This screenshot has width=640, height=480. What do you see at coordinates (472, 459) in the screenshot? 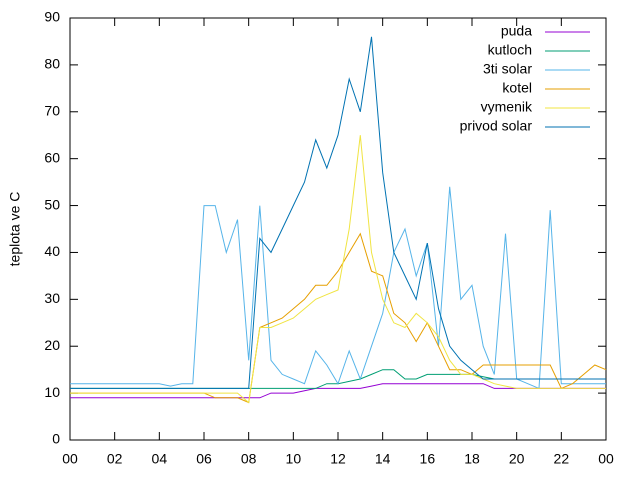
I see `x-tick-label: 18` at bounding box center [472, 459].